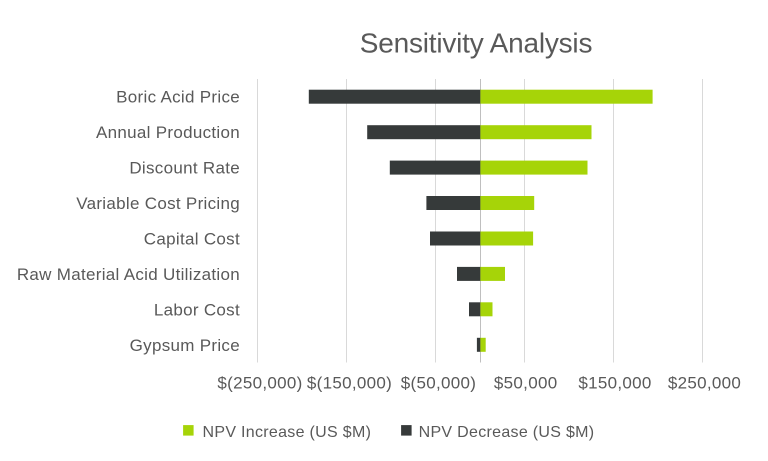 Image resolution: width=768 pixels, height=461 pixels. What do you see at coordinates (259, 383) in the screenshot?
I see `svg-text: $(250,000)` at bounding box center [259, 383].